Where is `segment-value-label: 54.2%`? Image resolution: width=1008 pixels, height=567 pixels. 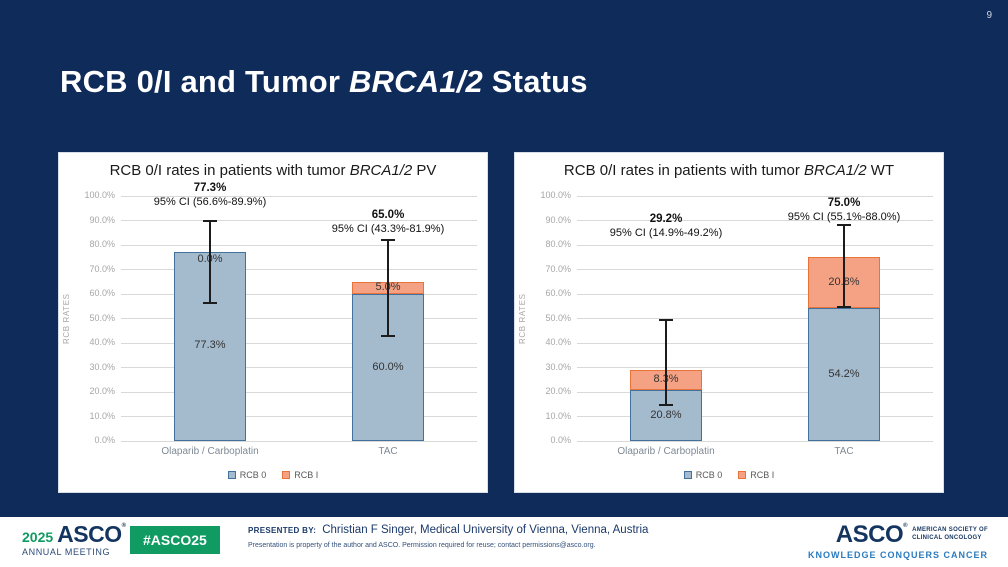
segment-value-label: 54.2% is located at coordinates (844, 373).